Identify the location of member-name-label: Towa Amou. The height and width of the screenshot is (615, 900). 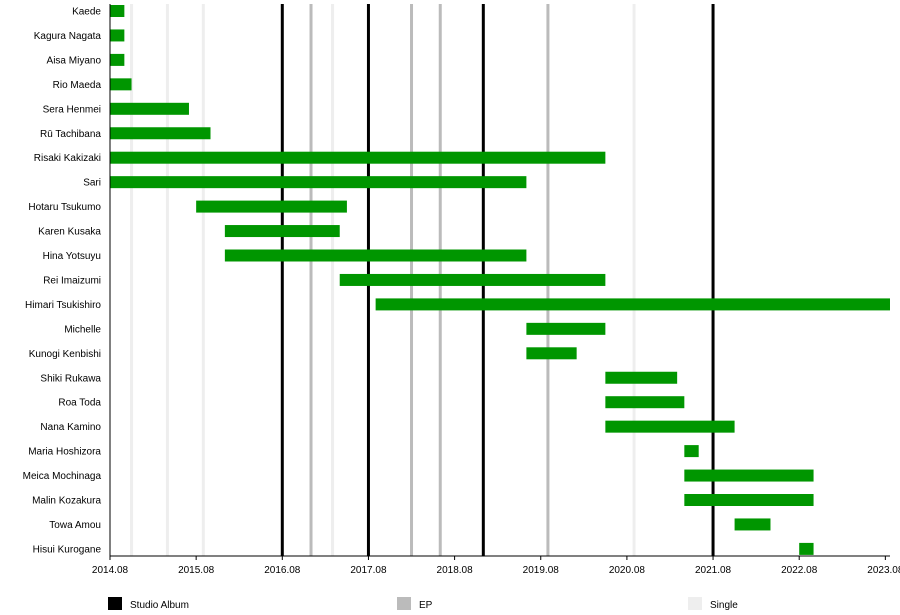
(75, 525).